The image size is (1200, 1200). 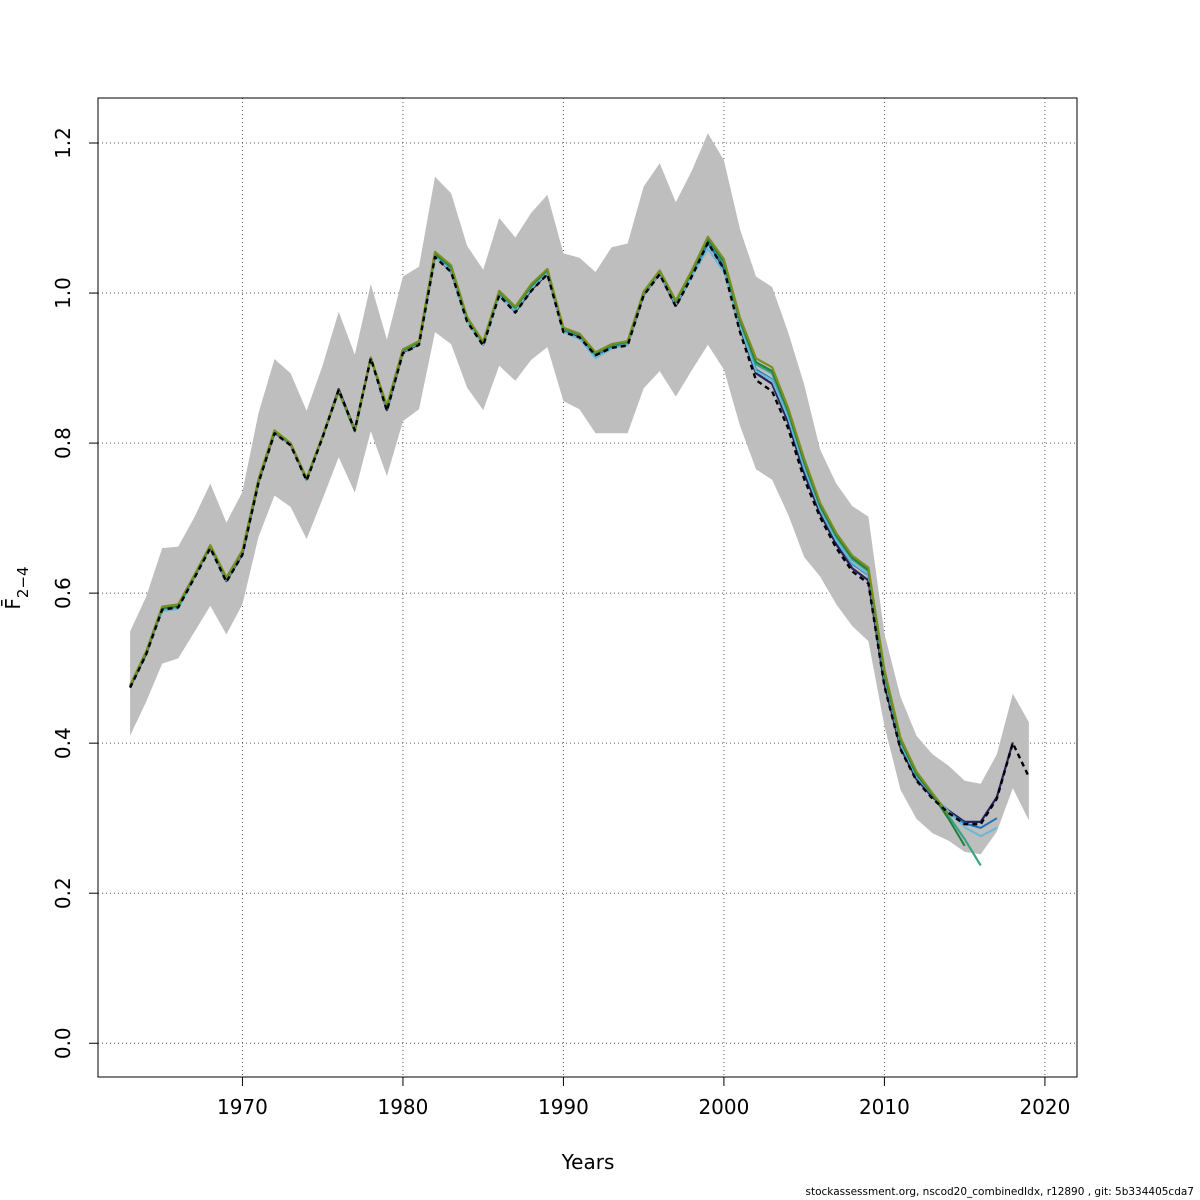 What do you see at coordinates (63, 1043) in the screenshot?
I see `y-tick-label: 0.0` at bounding box center [63, 1043].